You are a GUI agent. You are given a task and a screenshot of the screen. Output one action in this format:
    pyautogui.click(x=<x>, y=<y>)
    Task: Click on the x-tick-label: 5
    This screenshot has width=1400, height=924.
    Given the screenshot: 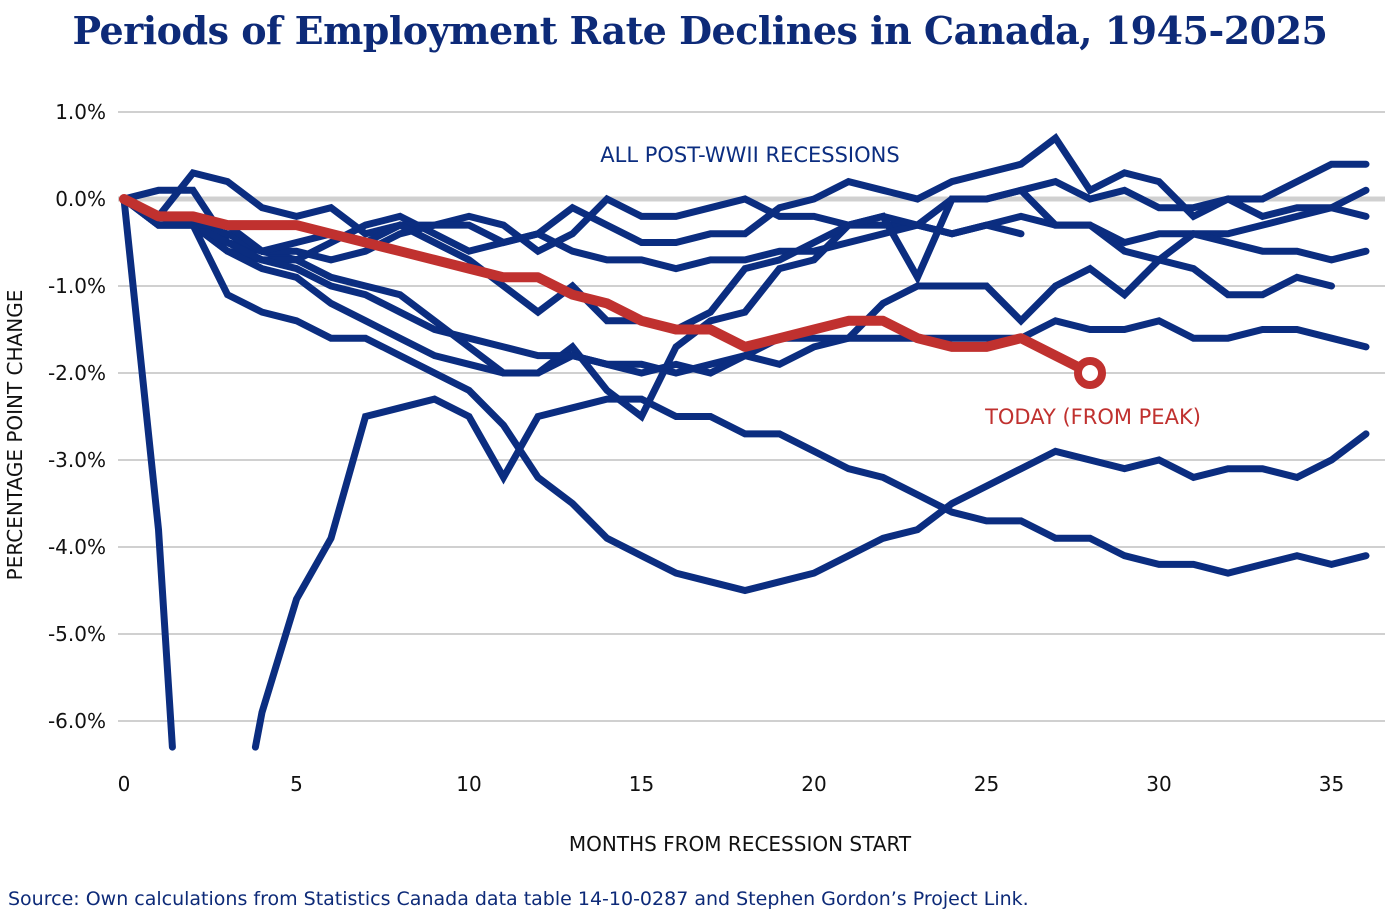 What is the action you would take?
    pyautogui.click(x=296, y=784)
    